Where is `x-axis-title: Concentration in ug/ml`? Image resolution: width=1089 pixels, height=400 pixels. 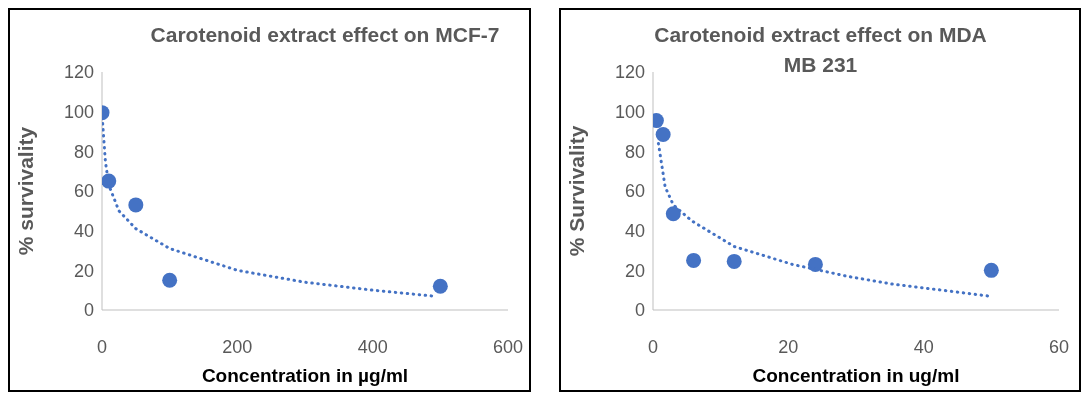
x-axis-title: Concentration in ug/ml is located at coordinates (855, 375).